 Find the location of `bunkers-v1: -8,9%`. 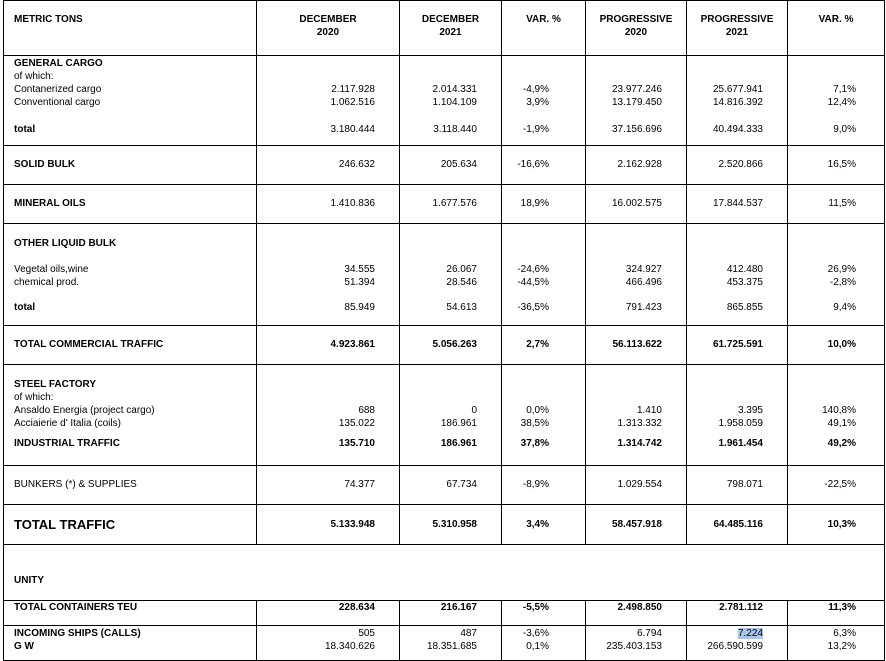

bunkers-v1: -8,9% is located at coordinates (543, 485).